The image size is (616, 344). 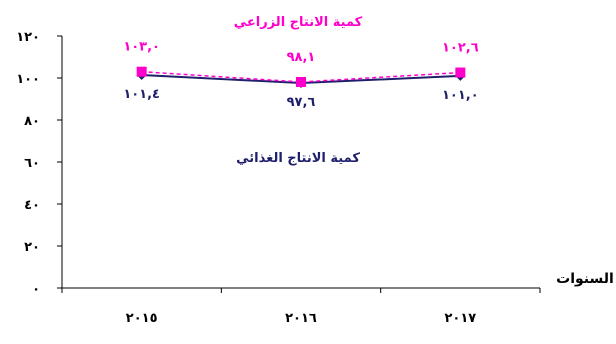 I want to click on y-tick-group: ٠ ٢٠ ٤٠ ٦٠ ٨٠ ١٠٠ ١٢٠, so click(x=39, y=163).